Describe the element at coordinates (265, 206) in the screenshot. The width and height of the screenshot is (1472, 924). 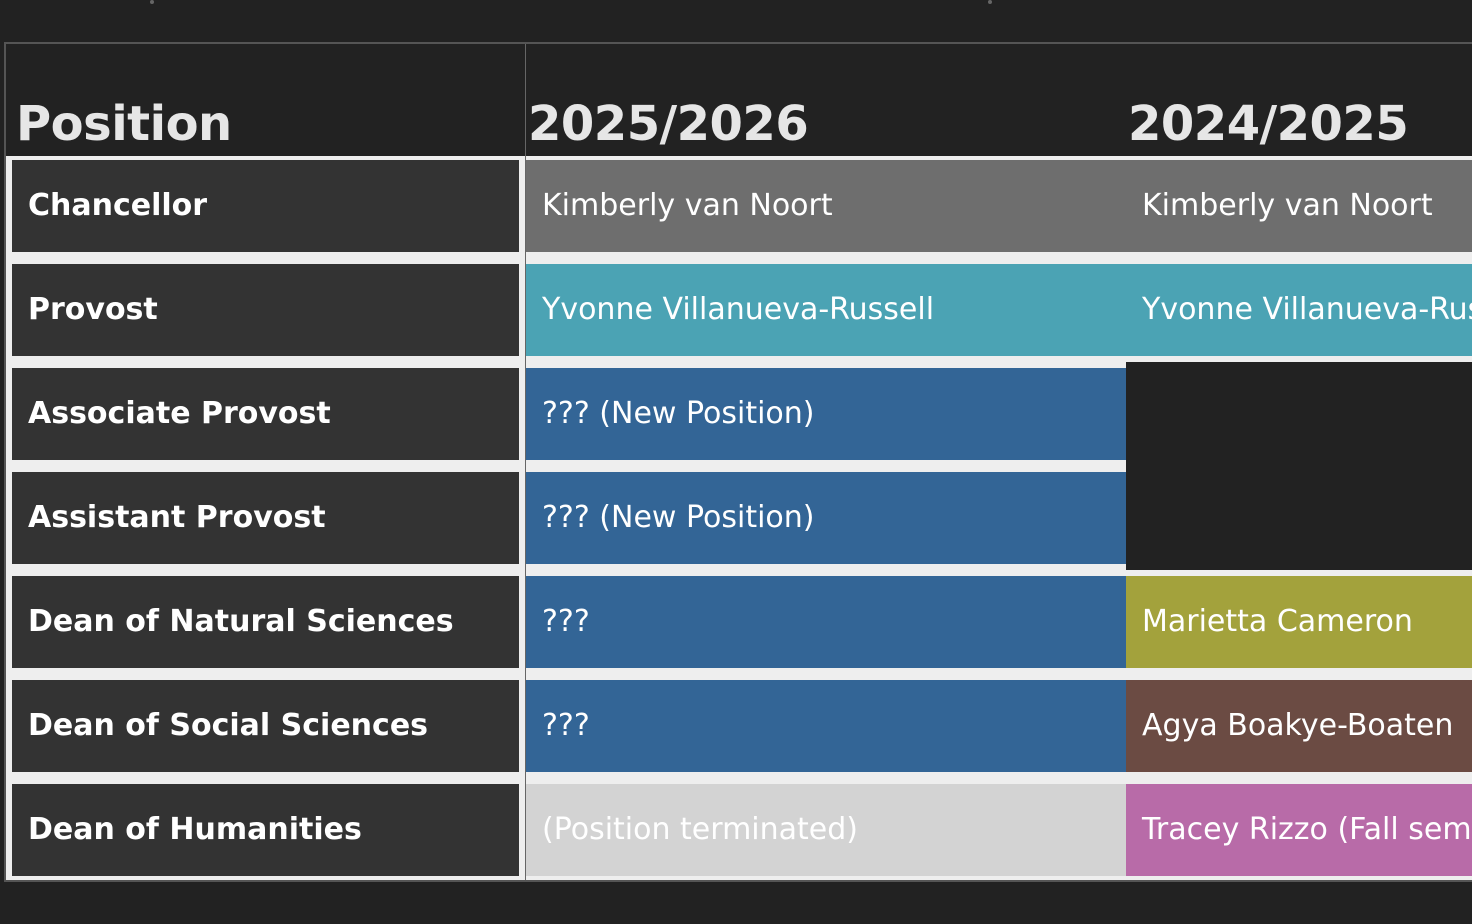
I see `position-cell: Chancellor` at that location.